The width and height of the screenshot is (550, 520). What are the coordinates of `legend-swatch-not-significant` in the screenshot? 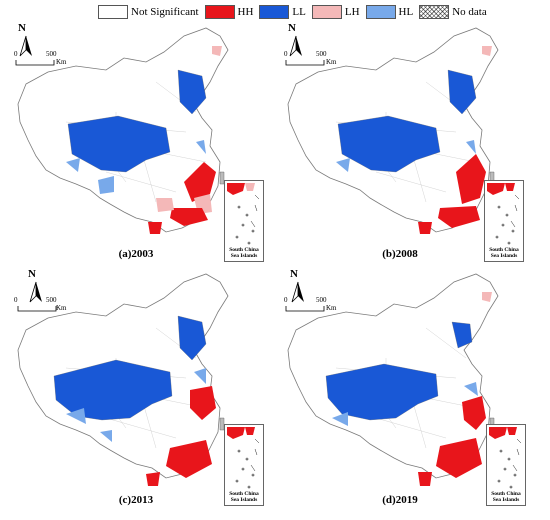 It's located at (113, 12).